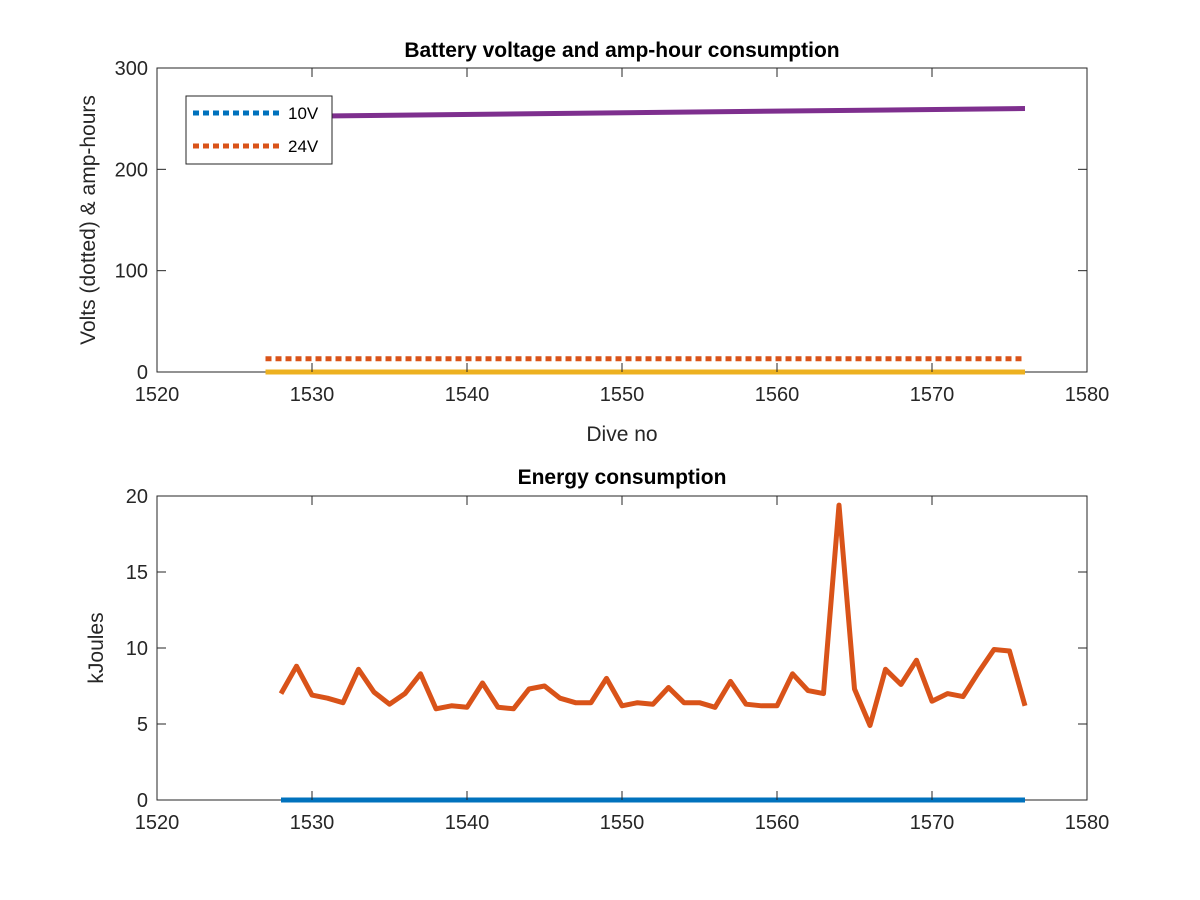 This screenshot has width=1200, height=900. Describe the element at coordinates (467, 395) in the screenshot. I see `battery-x-tick-label: 1540` at that location.